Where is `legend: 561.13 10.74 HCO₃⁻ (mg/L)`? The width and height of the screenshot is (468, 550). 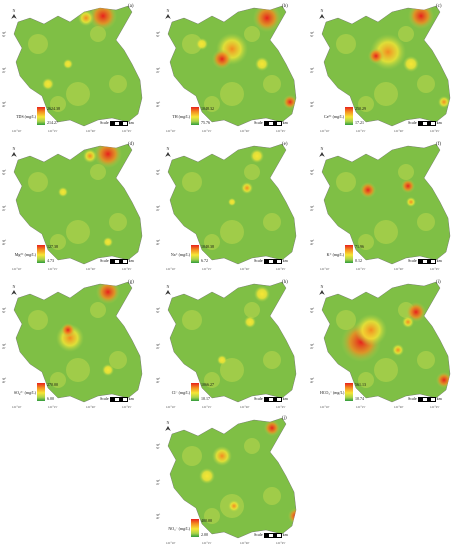
legend: 561.13 10.74 HCO₃⁻ (mg/L) is located at coordinates (352, 393).